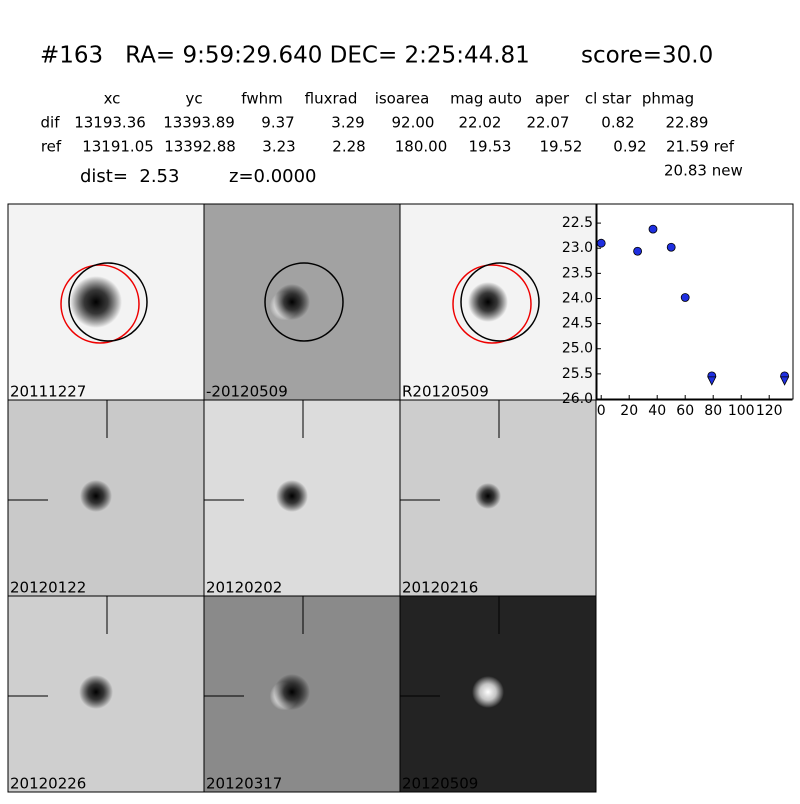  Describe the element at coordinates (440, 784) in the screenshot. I see `stamp-label: 20120509` at that location.